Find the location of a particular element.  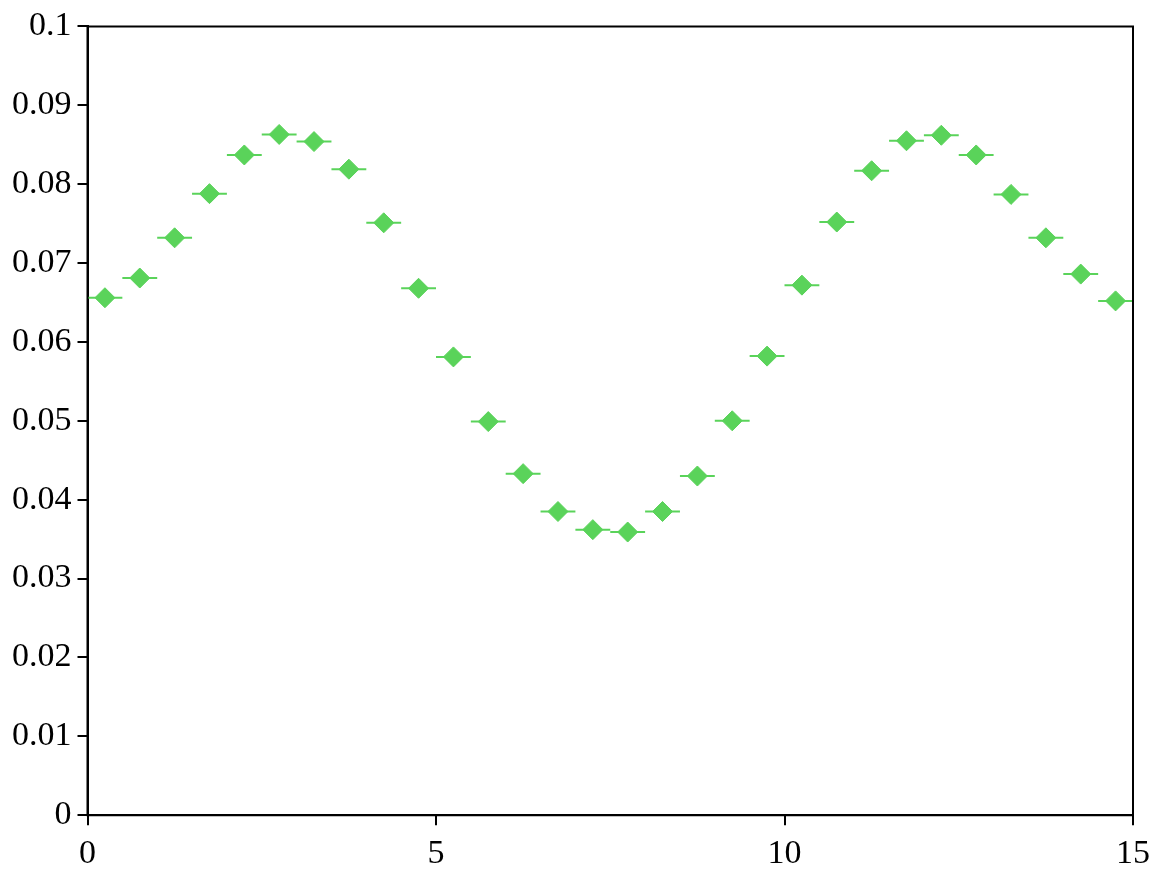

y-tick-label: 0.08 is located at coordinates (42, 182).